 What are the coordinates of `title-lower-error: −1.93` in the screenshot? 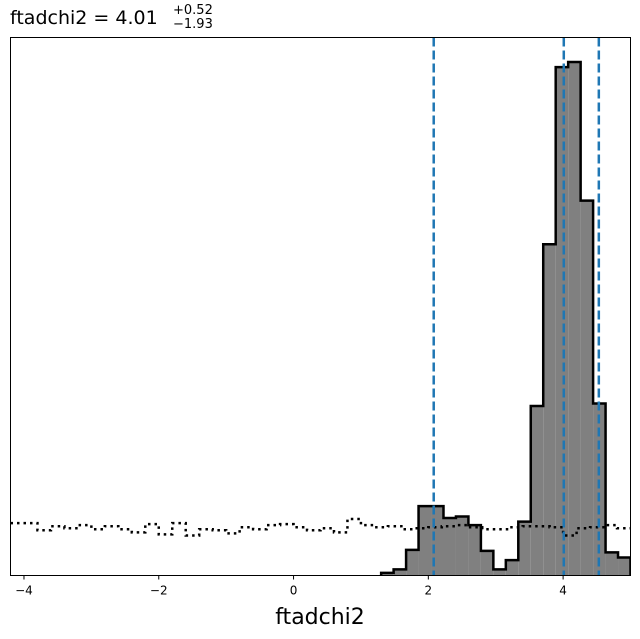 It's located at (193, 24).